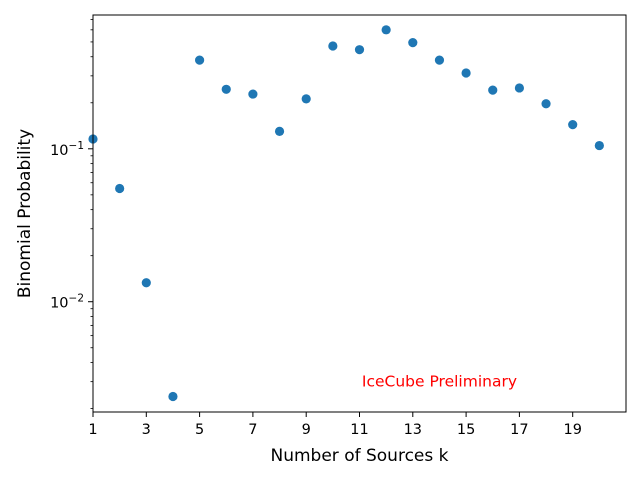 This screenshot has width=640, height=480. I want to click on annotation-icecube-preliminary: IceCube Preliminary, so click(439, 382).